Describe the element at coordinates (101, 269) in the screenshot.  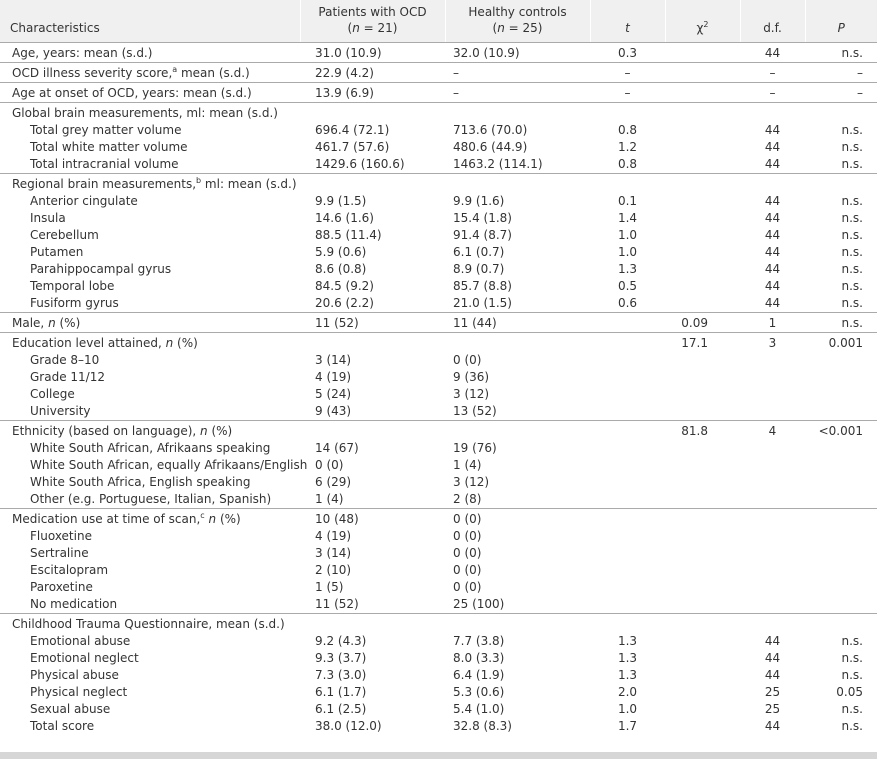
I see `text-part: Parahippocampal gyrus` at that location.